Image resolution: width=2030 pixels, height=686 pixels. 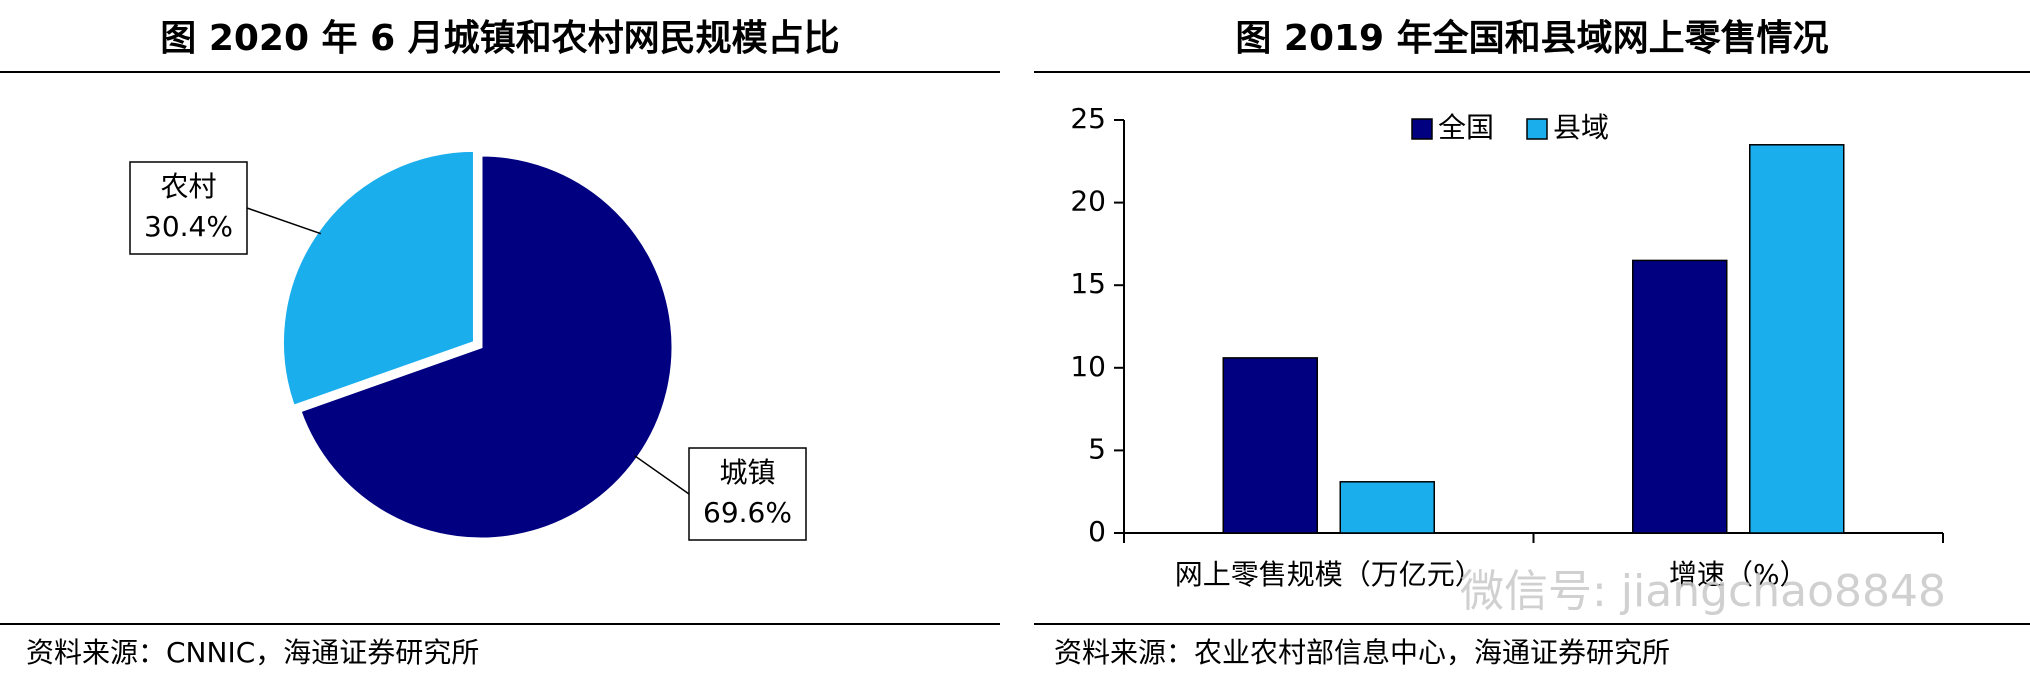 I want to click on pie-slice, so click(x=378, y=278).